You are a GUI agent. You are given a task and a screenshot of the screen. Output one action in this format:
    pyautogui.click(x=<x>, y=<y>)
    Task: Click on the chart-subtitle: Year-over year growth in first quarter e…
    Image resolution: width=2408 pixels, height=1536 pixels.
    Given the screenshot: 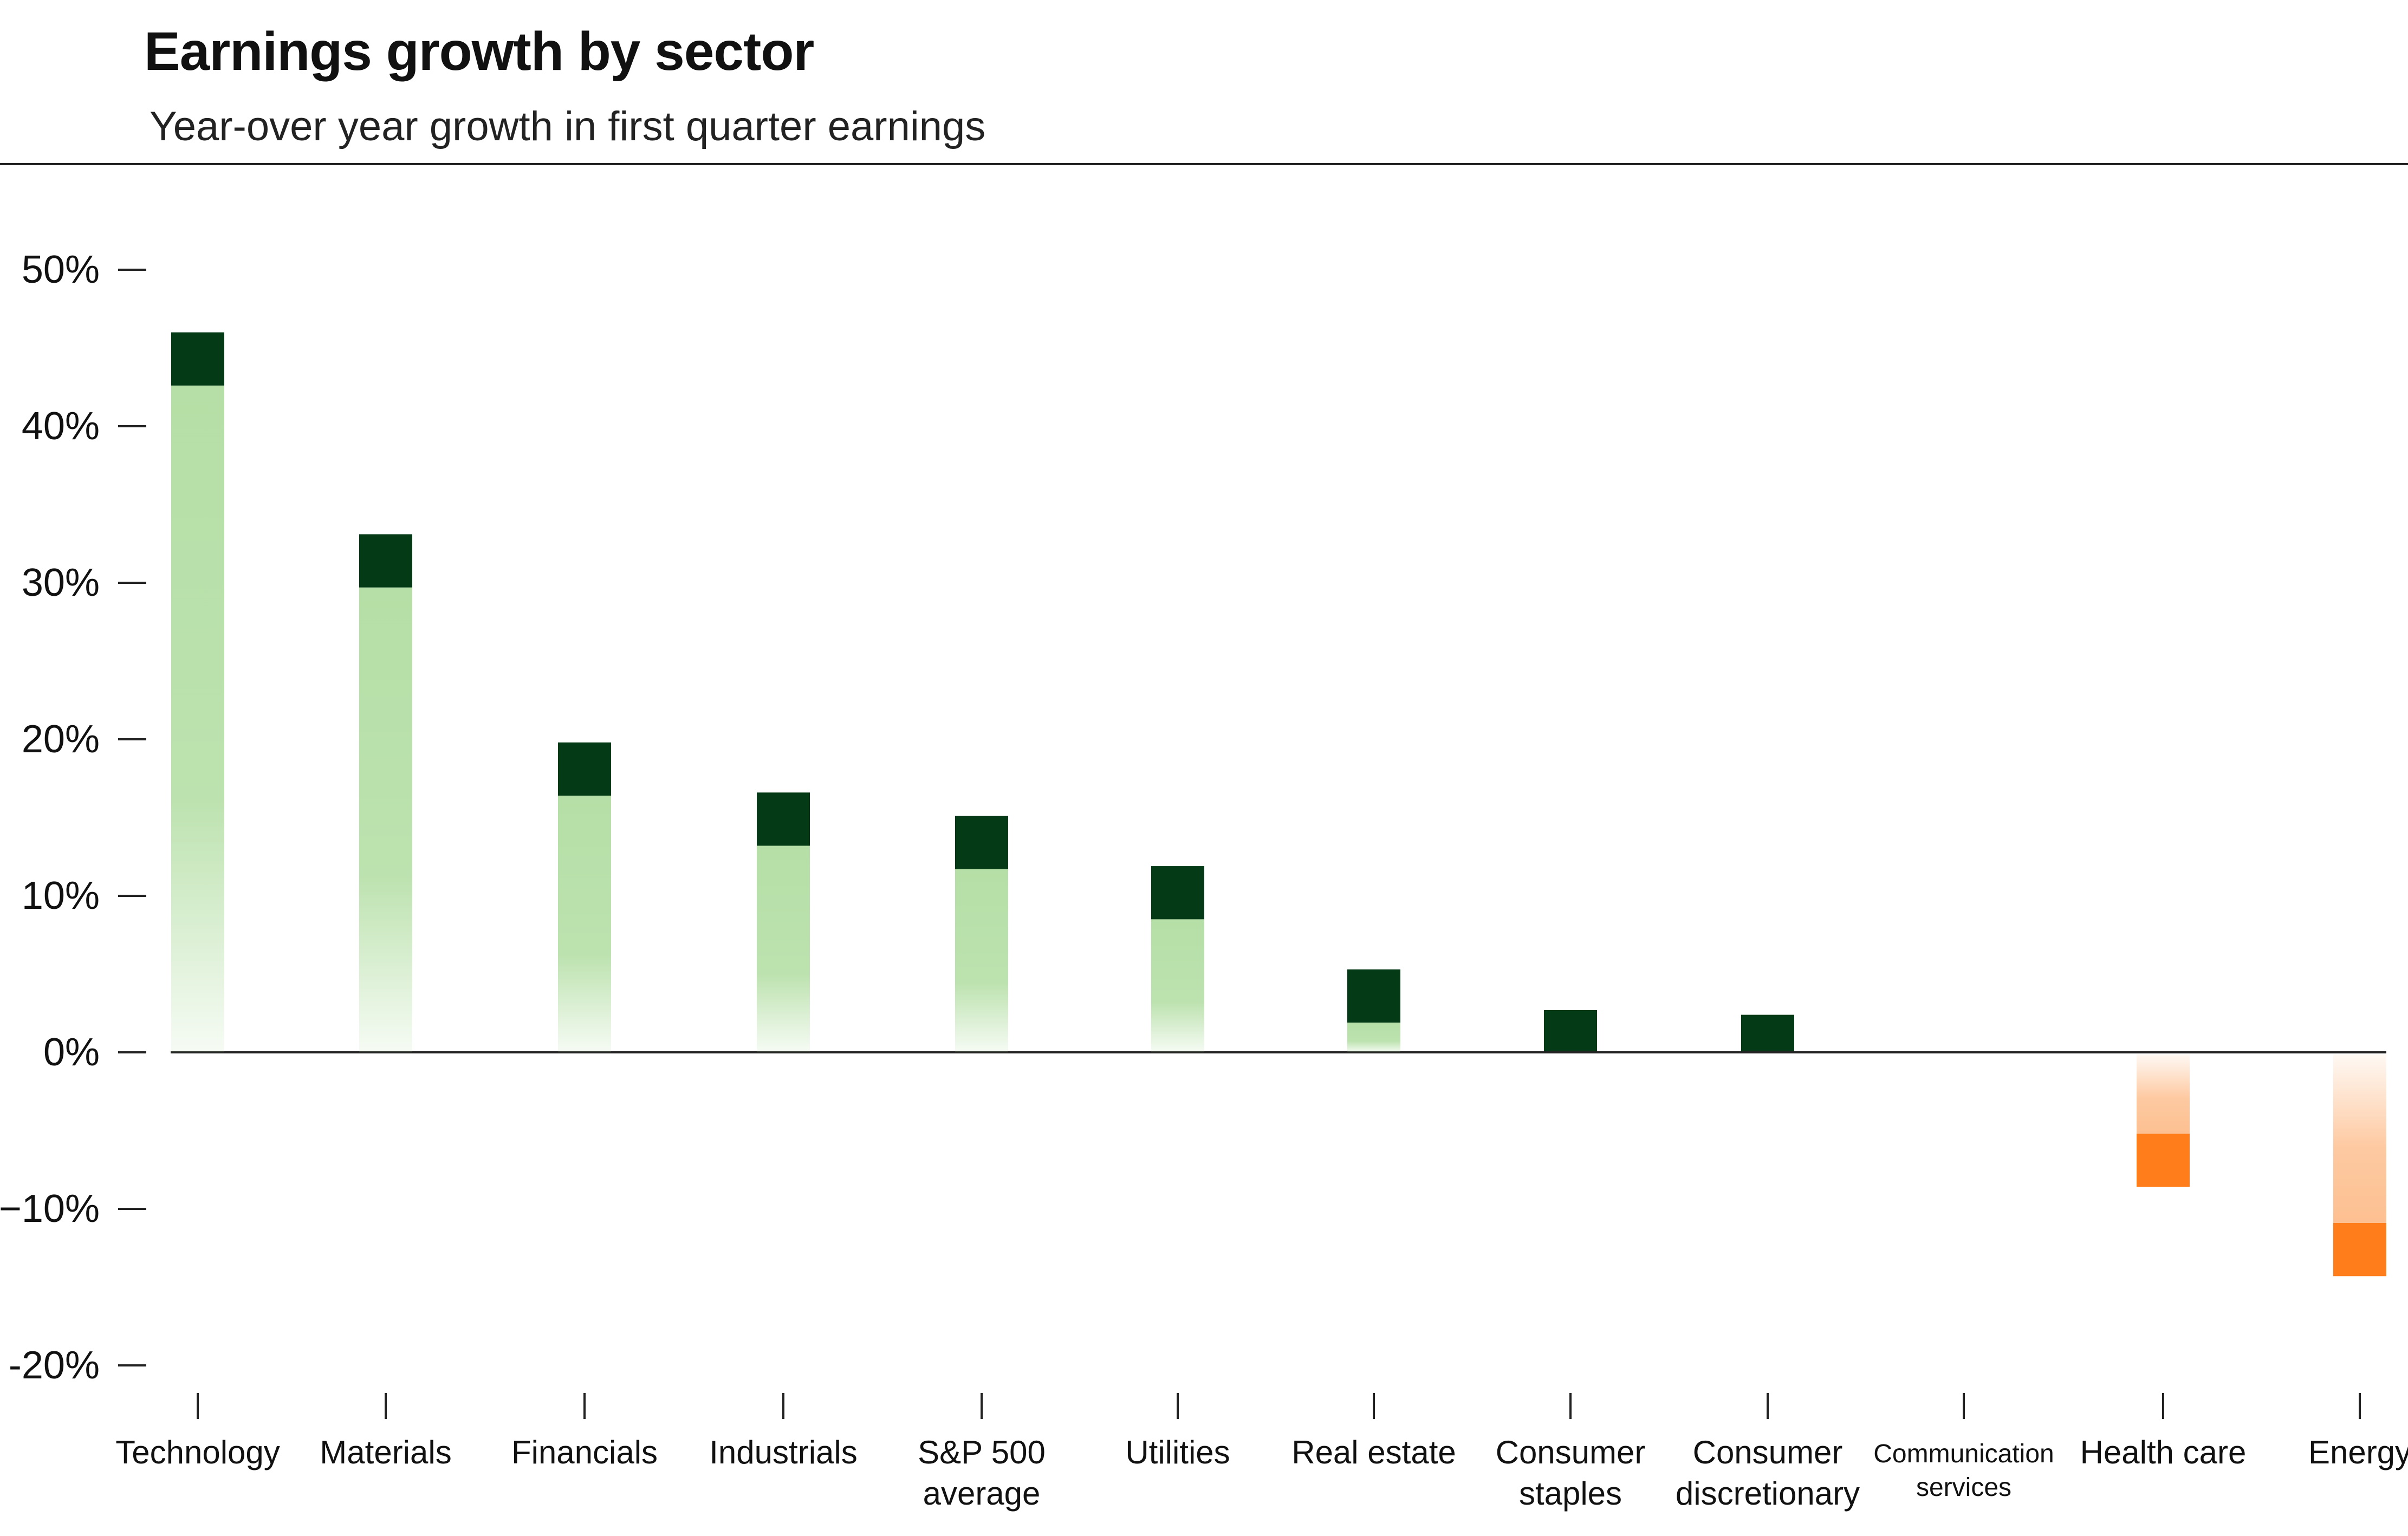 What is the action you would take?
    pyautogui.click(x=568, y=126)
    